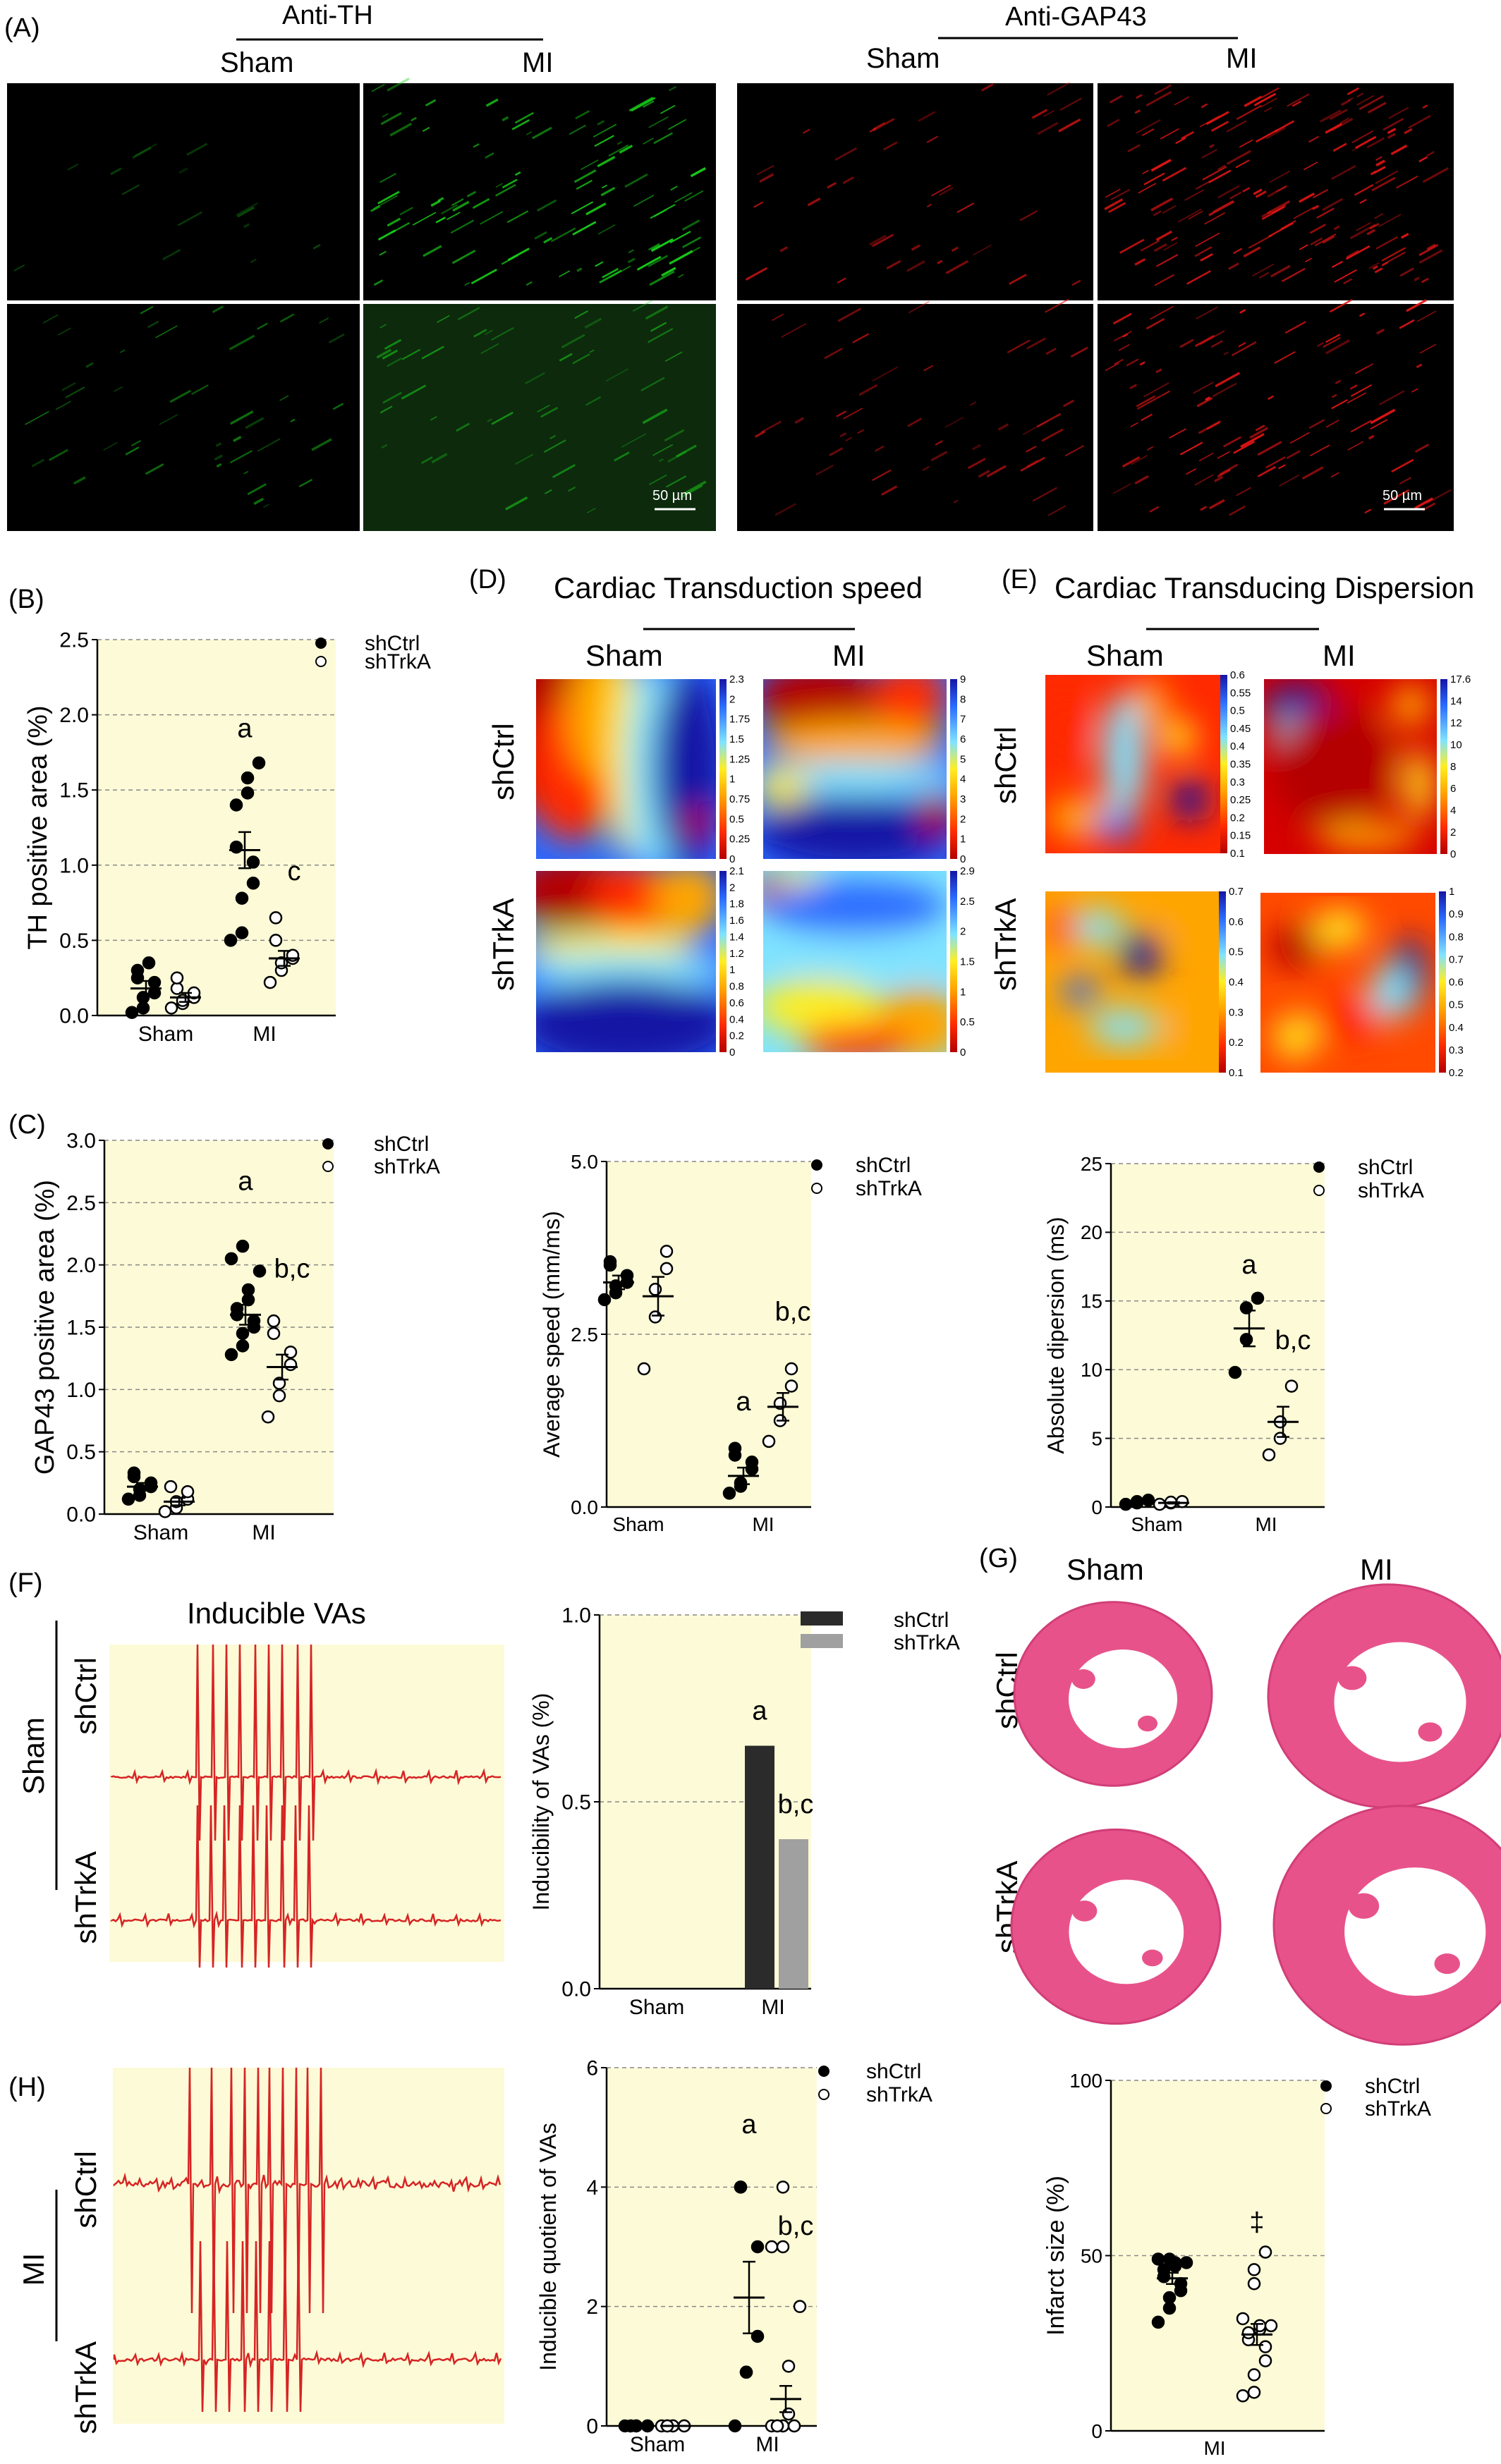 The height and width of the screenshot is (2464, 1501). Describe the element at coordinates (1460, 679) in the screenshot. I see `scale-e-mi-shctrl-tick: 17.6` at that location.